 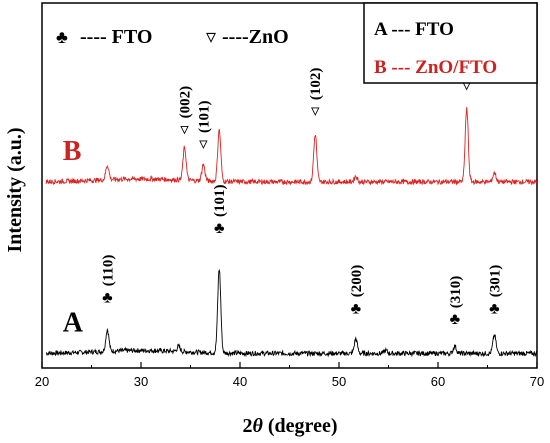 What do you see at coordinates (414, 29) in the screenshot?
I see `legend-entry-a: A --- FTO` at bounding box center [414, 29].